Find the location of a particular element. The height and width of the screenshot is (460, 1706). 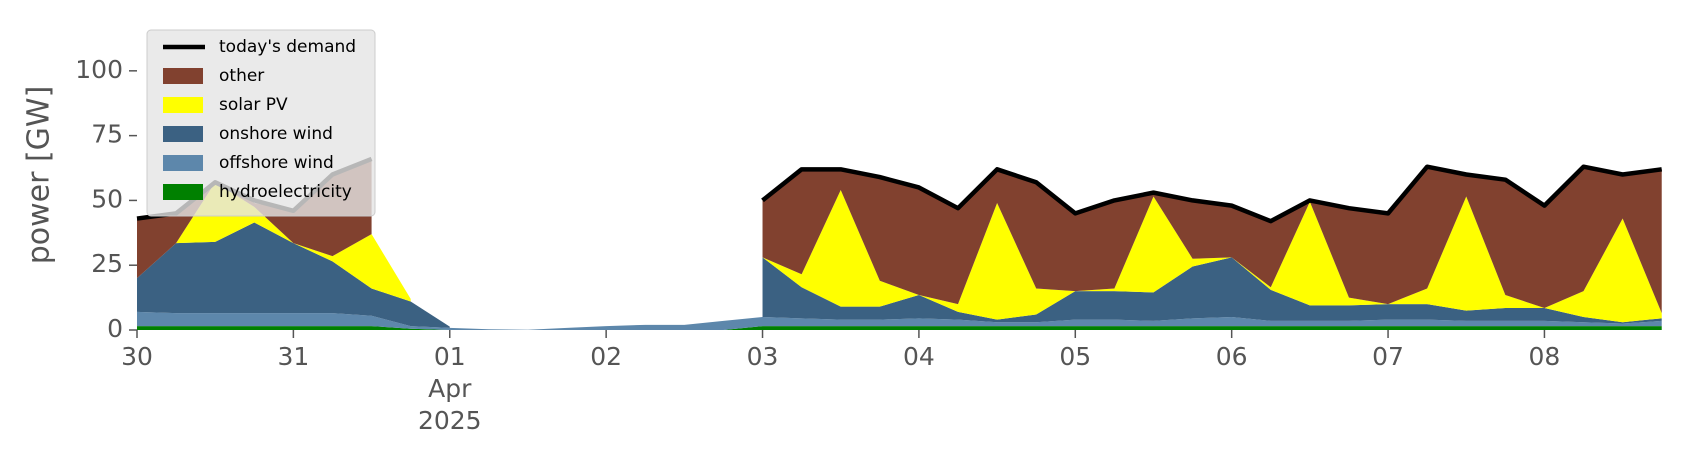

legend-label: solar PV is located at coordinates (253, 105).